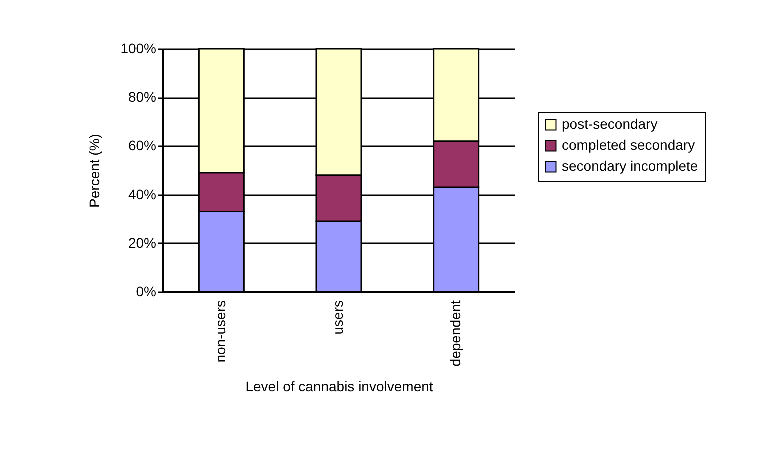 This screenshot has height=464, width=782. I want to click on y-tick-label: 80%, so click(142, 97).